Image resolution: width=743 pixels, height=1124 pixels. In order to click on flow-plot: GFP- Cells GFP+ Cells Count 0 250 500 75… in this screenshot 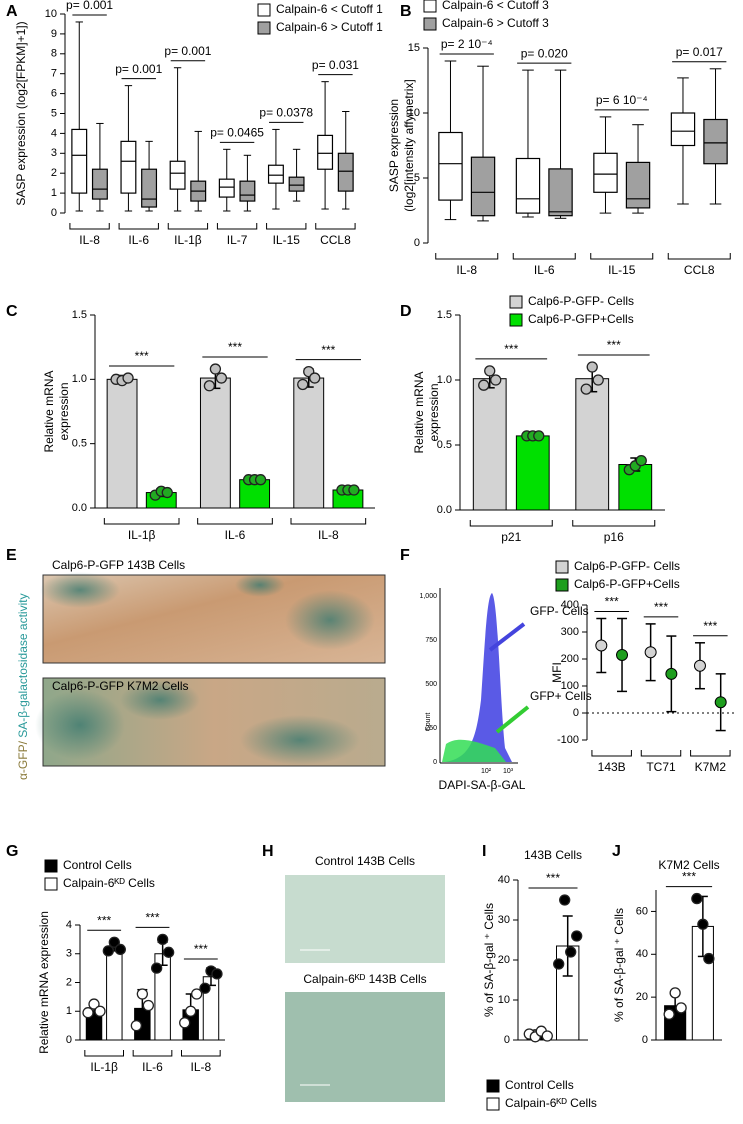, I will do `click(505, 690)`.